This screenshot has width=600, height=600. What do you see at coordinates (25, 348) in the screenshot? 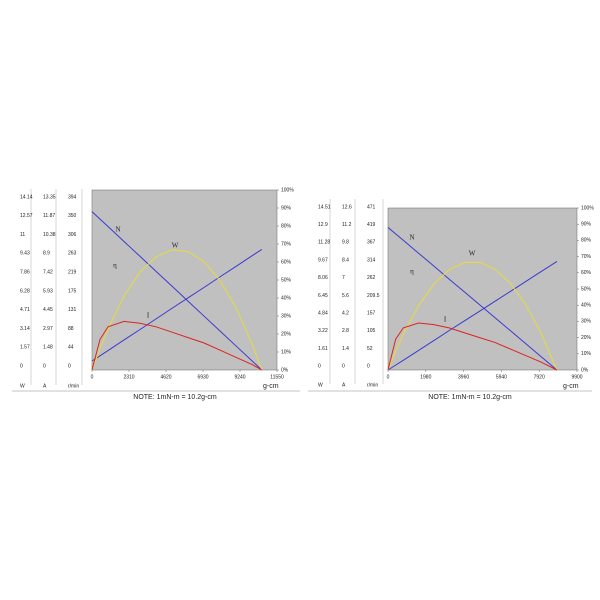
I see `table-cell: 1.57` at bounding box center [25, 348].